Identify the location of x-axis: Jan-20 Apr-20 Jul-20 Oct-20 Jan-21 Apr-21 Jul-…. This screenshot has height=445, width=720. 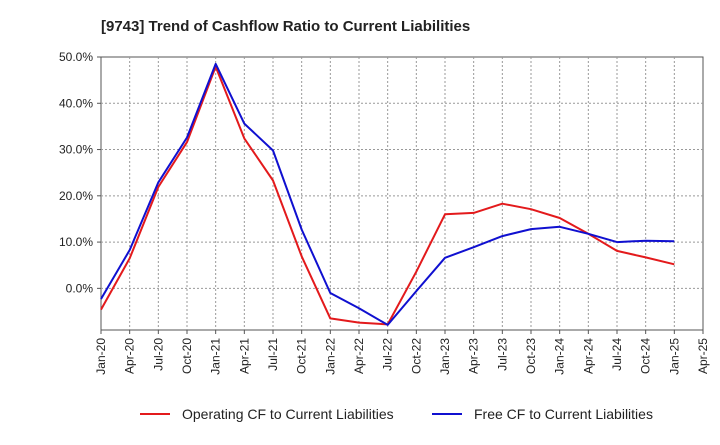
(402, 352).